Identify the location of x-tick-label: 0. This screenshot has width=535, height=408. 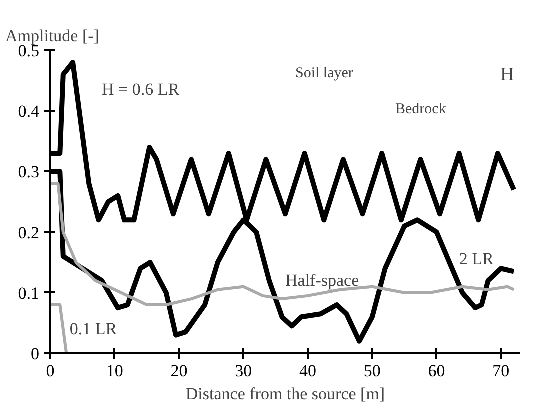
(50, 371).